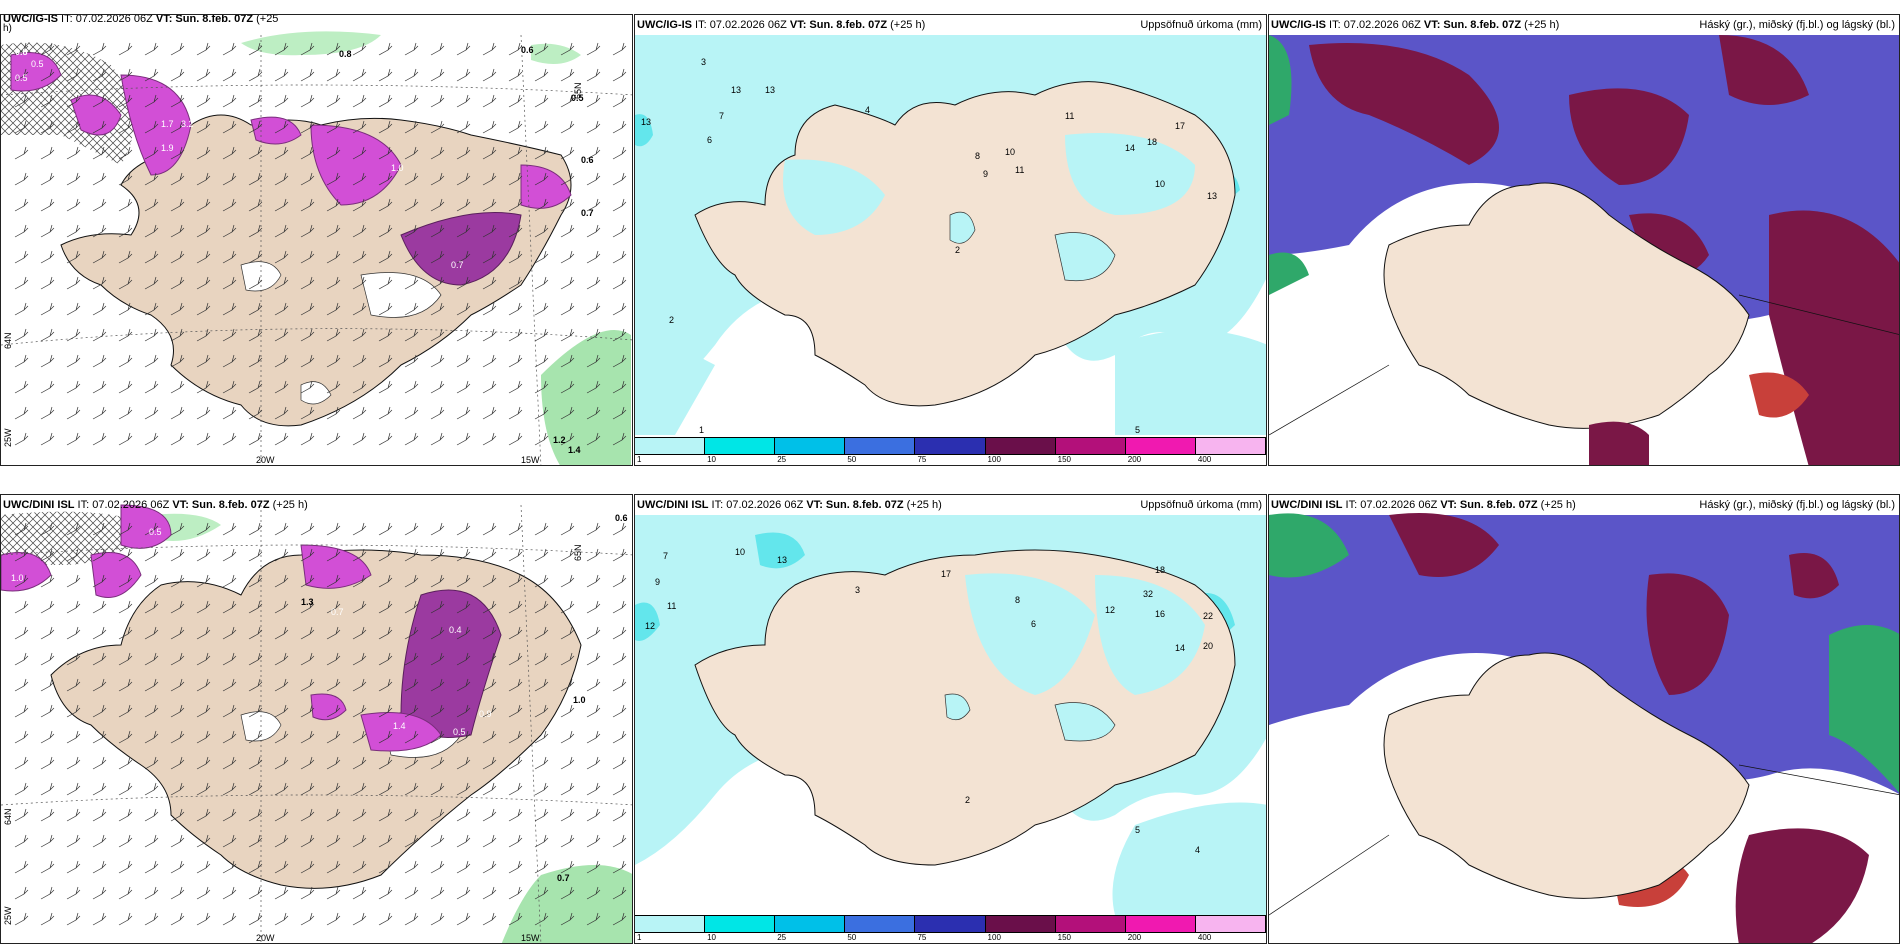 The height and width of the screenshot is (950, 1900). I want to click on value-label: 1.4, so click(574, 450).